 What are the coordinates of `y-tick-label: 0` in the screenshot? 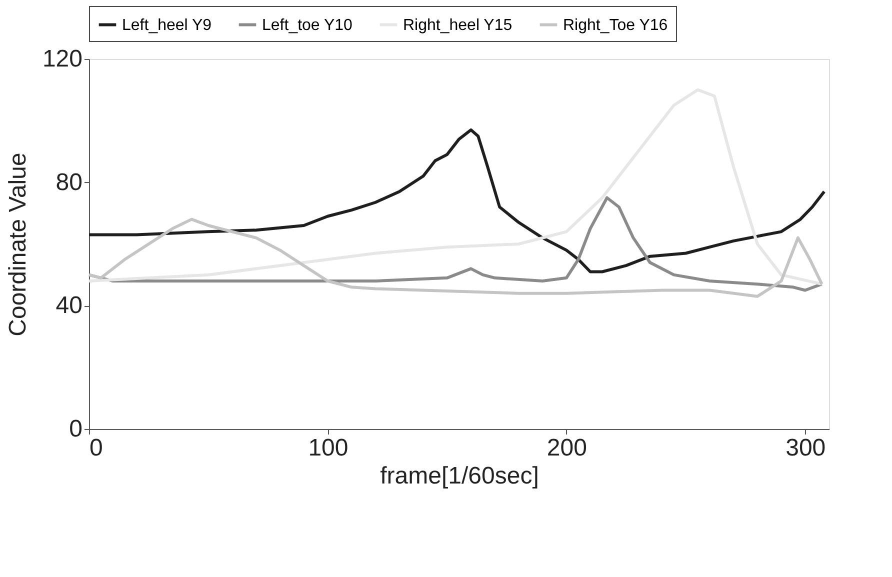 It's located at (75, 429).